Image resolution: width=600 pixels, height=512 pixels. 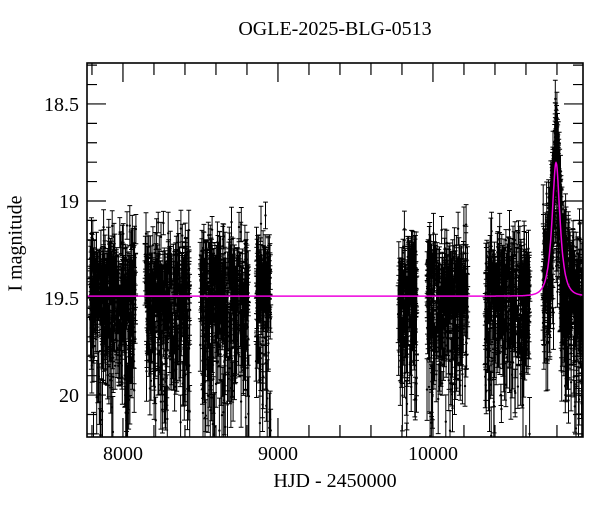 I want to click on tick-label: 9000, so click(x=278, y=454).